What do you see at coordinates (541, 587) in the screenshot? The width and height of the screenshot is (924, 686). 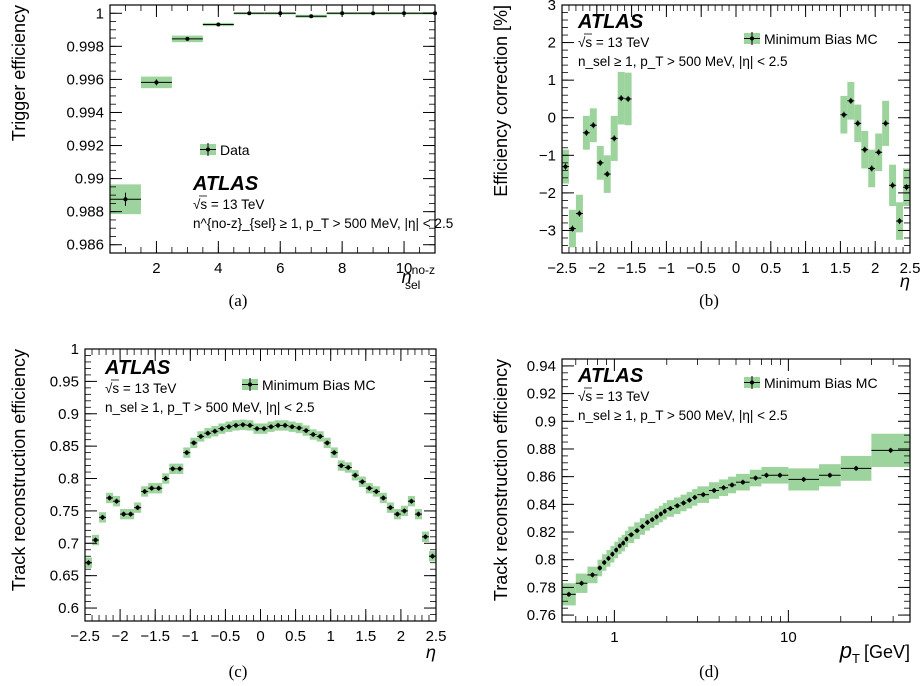 I see `y-tick-label: 0.78` at bounding box center [541, 587].